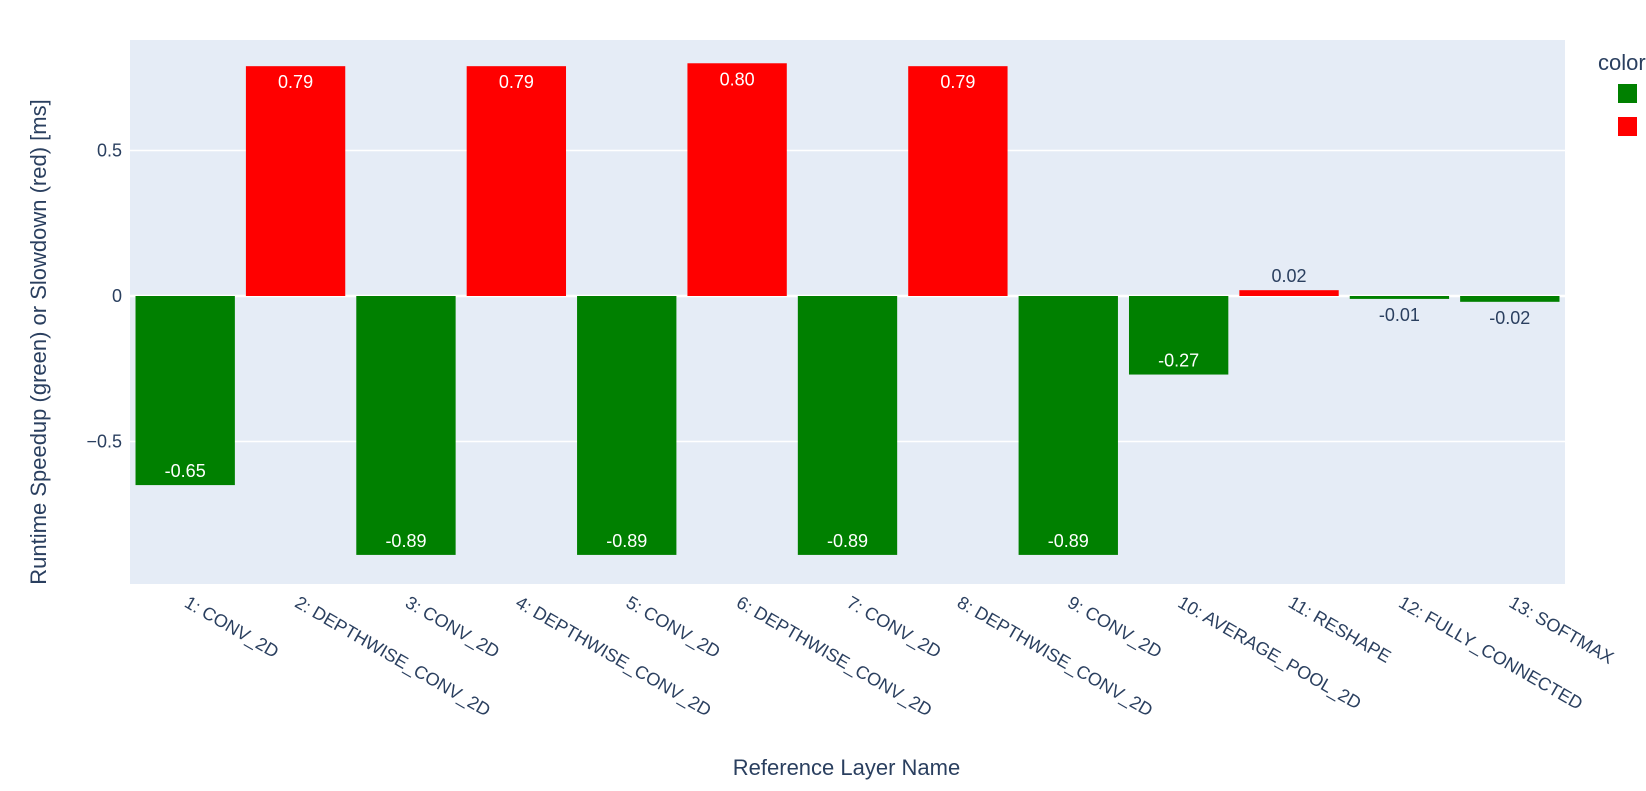 The height and width of the screenshot is (791, 1646). What do you see at coordinates (846, 767) in the screenshot?
I see `x-axis-title: Reference Layer Name` at bounding box center [846, 767].